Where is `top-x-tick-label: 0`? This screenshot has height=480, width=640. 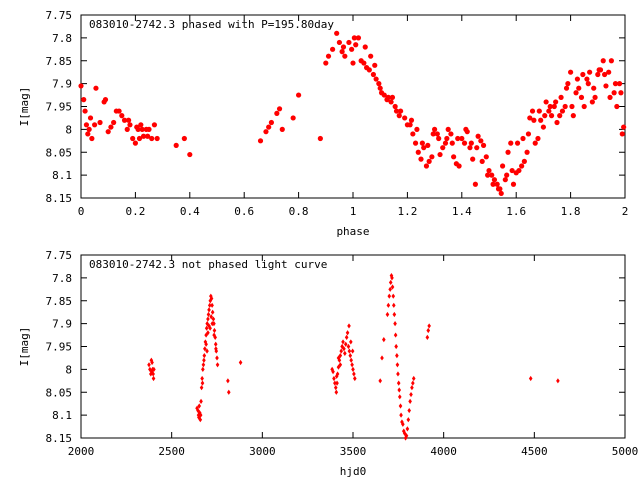
top-x-tick-label: 0 is located at coordinates (81, 211).